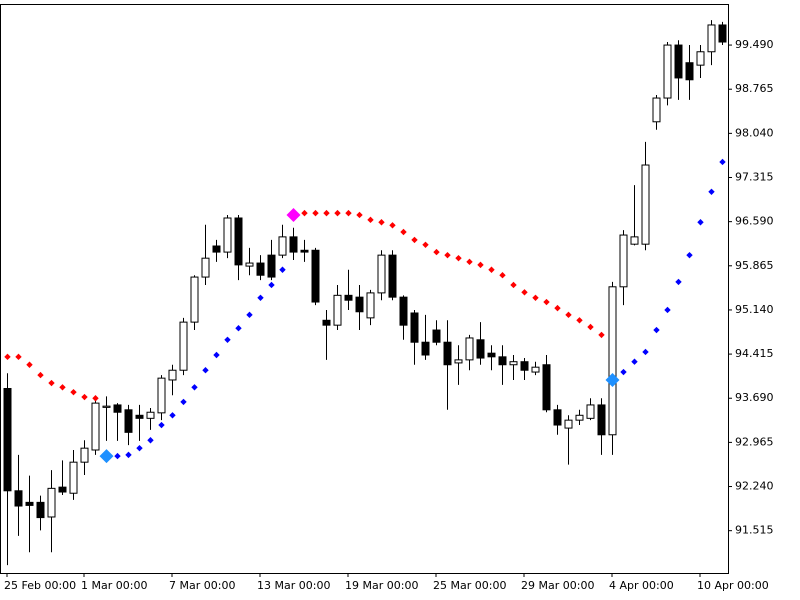  I want to click on x-tick-label: 29 Mar 00:00, so click(557, 585).